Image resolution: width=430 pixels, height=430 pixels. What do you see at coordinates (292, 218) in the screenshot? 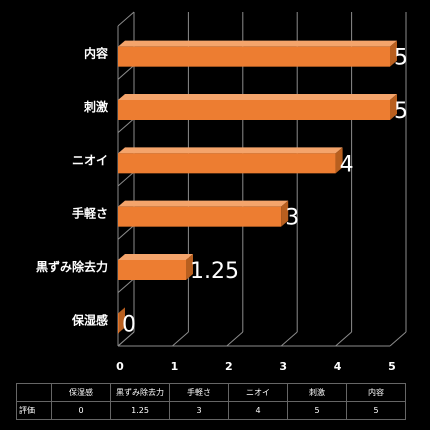
I see `data-label: 3` at bounding box center [292, 218].